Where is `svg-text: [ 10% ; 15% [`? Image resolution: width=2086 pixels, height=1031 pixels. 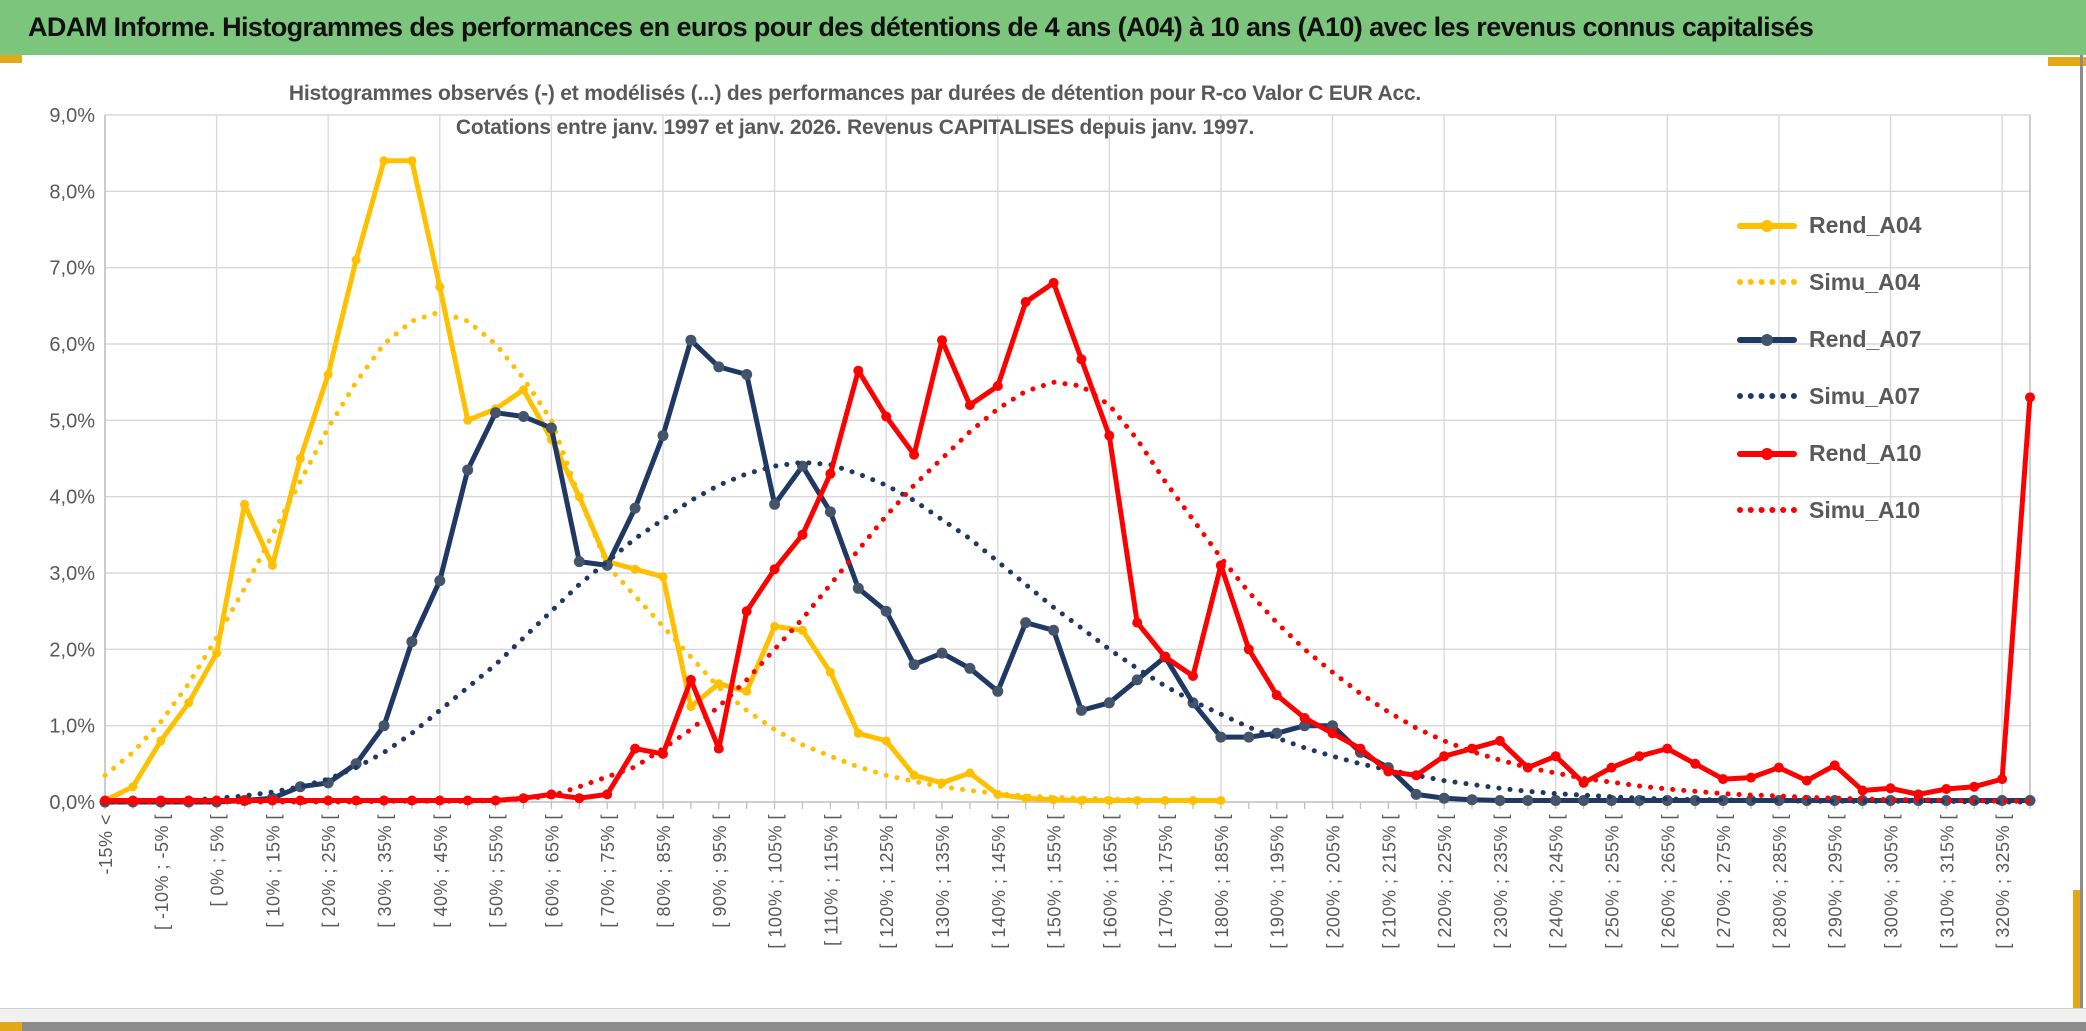 svg-text: [ 10% ; 15% [ is located at coordinates (273, 871).